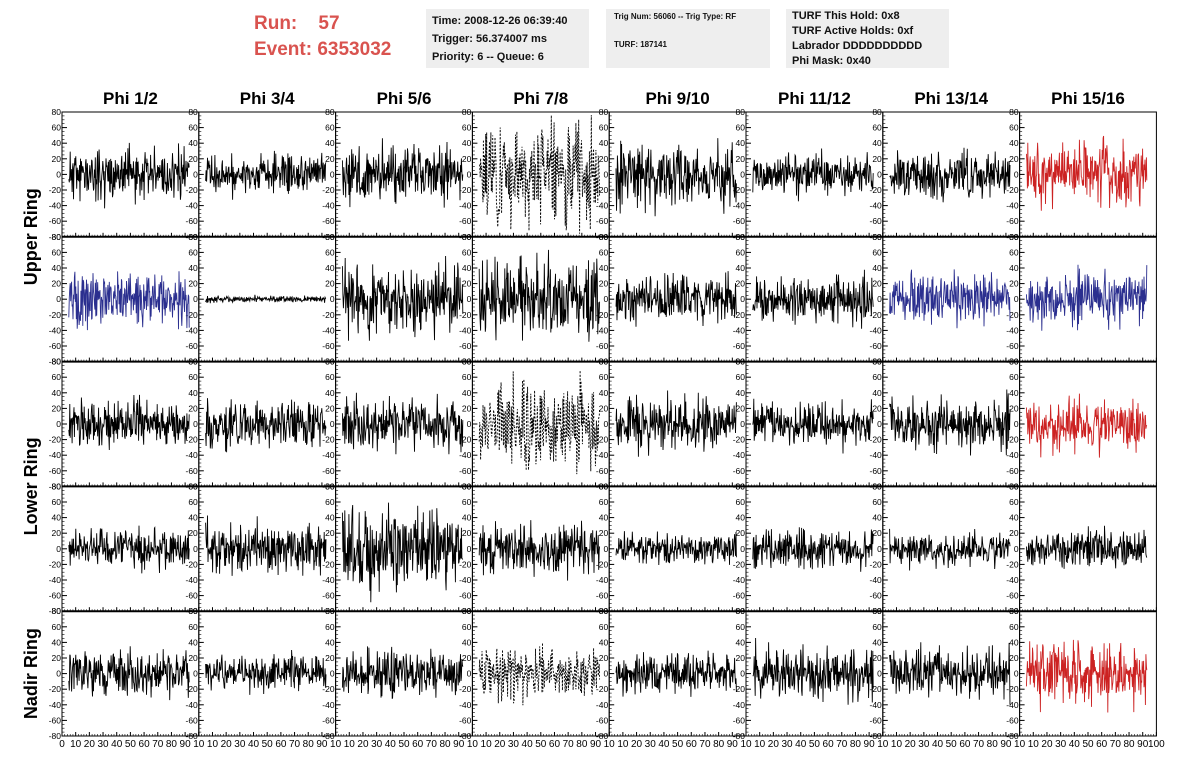 This screenshot has height=772, width=1196. What do you see at coordinates (322, 24) in the screenshot?
I see `run-line: Run: 57` at bounding box center [322, 24].